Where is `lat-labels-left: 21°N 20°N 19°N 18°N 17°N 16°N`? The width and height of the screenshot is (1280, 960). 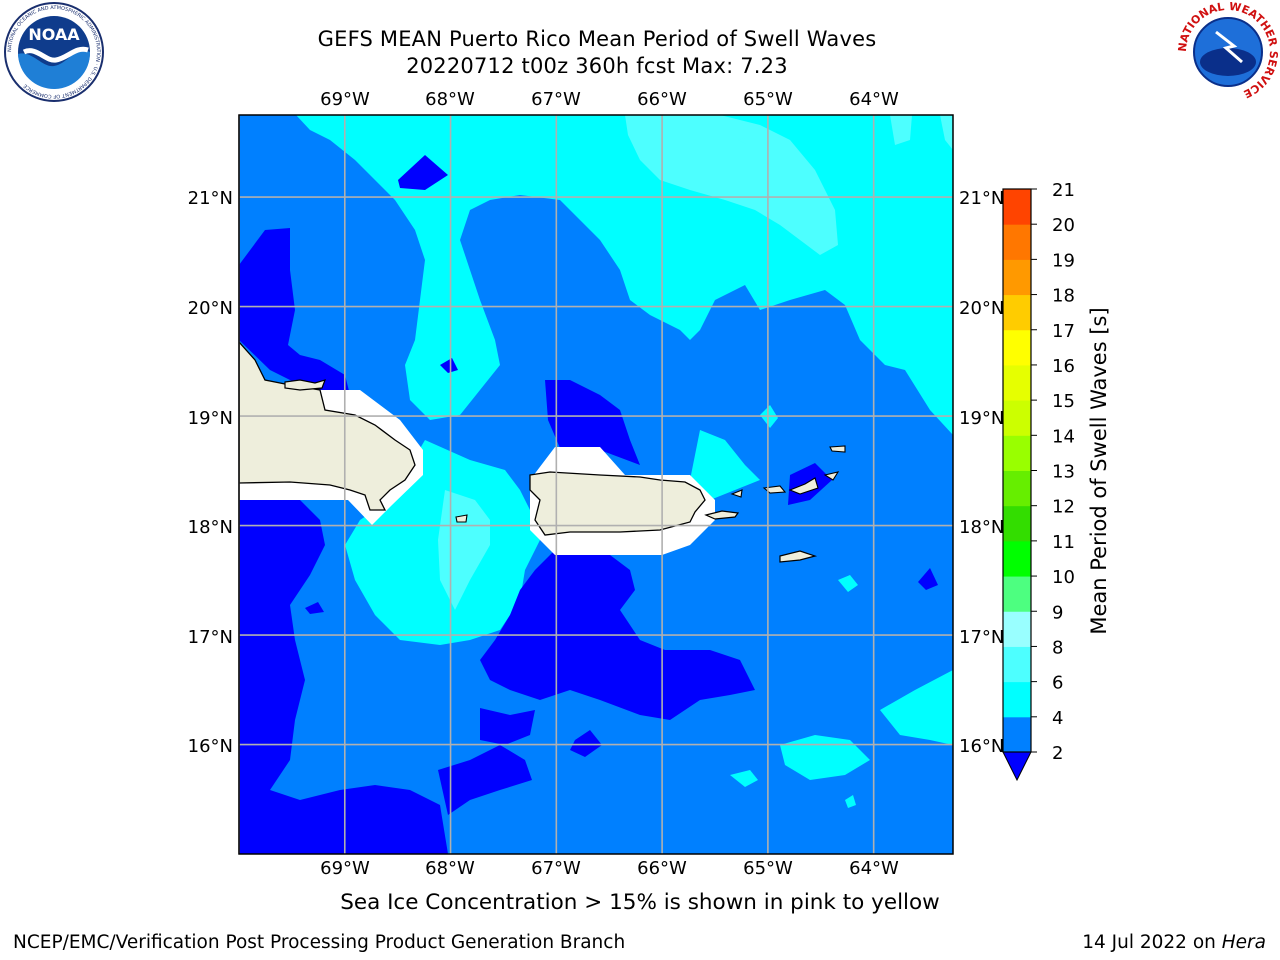 lat-labels-left: 21°N 20°N 19°N 18°N 17°N 16°N is located at coordinates (210, 472).